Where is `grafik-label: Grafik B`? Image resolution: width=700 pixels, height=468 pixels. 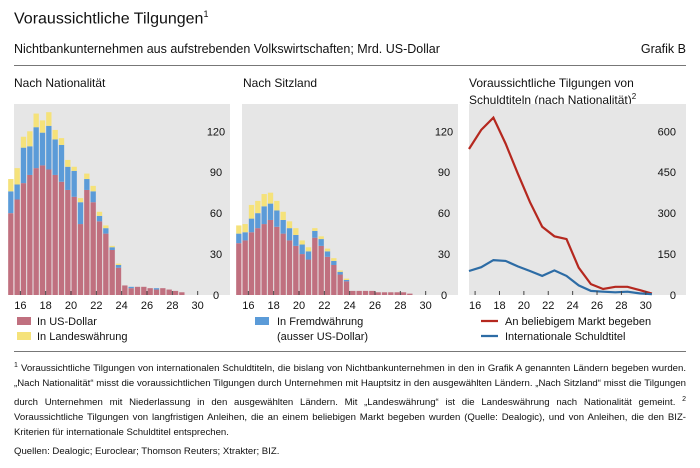
grafik-label: Grafik B is located at coordinates (663, 49).